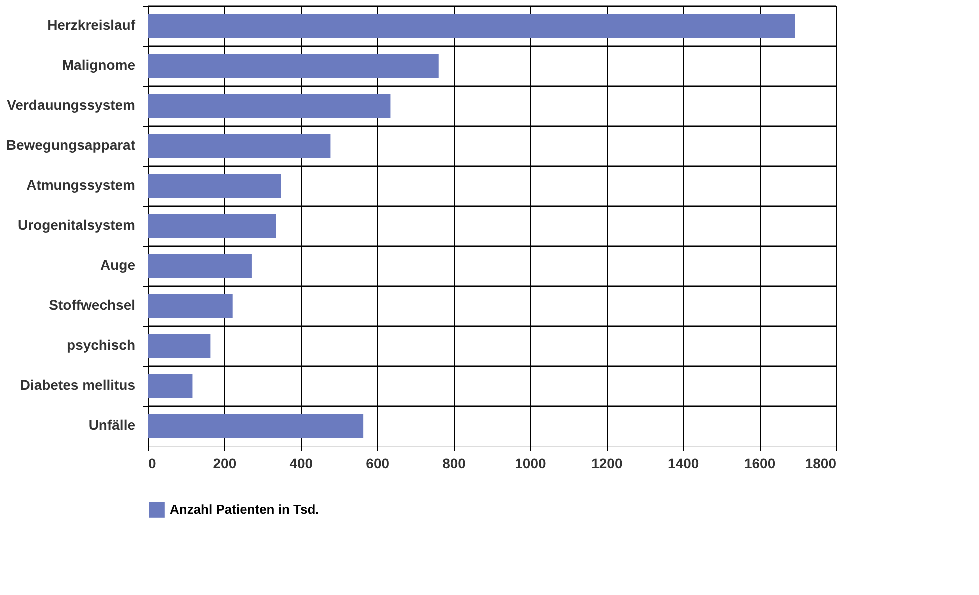 The width and height of the screenshot is (979, 595). Describe the element at coordinates (92, 305) in the screenshot. I see `y-tick-label: Stoffwechsel` at that location.